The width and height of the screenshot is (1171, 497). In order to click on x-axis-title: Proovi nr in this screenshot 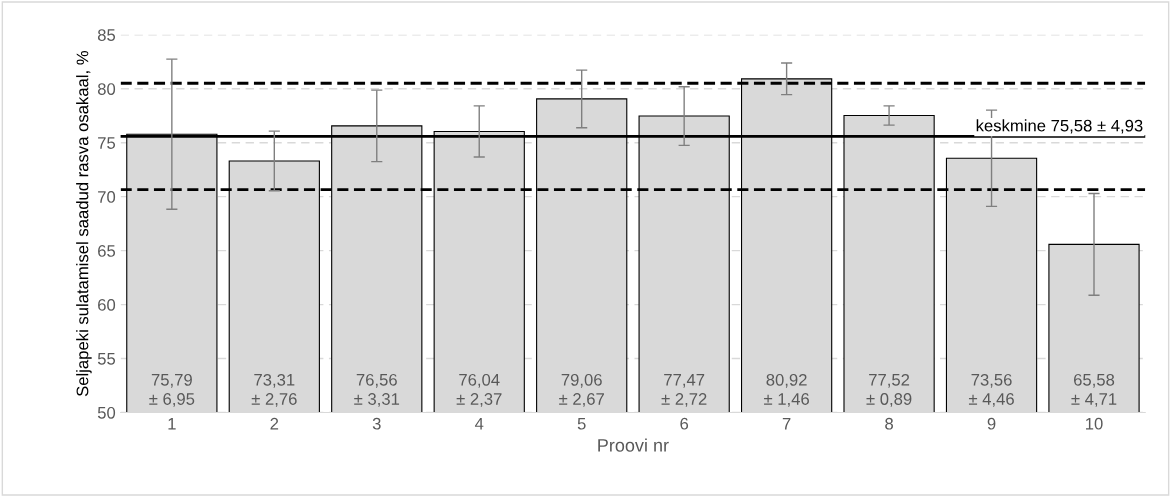, I will do `click(633, 445)`.